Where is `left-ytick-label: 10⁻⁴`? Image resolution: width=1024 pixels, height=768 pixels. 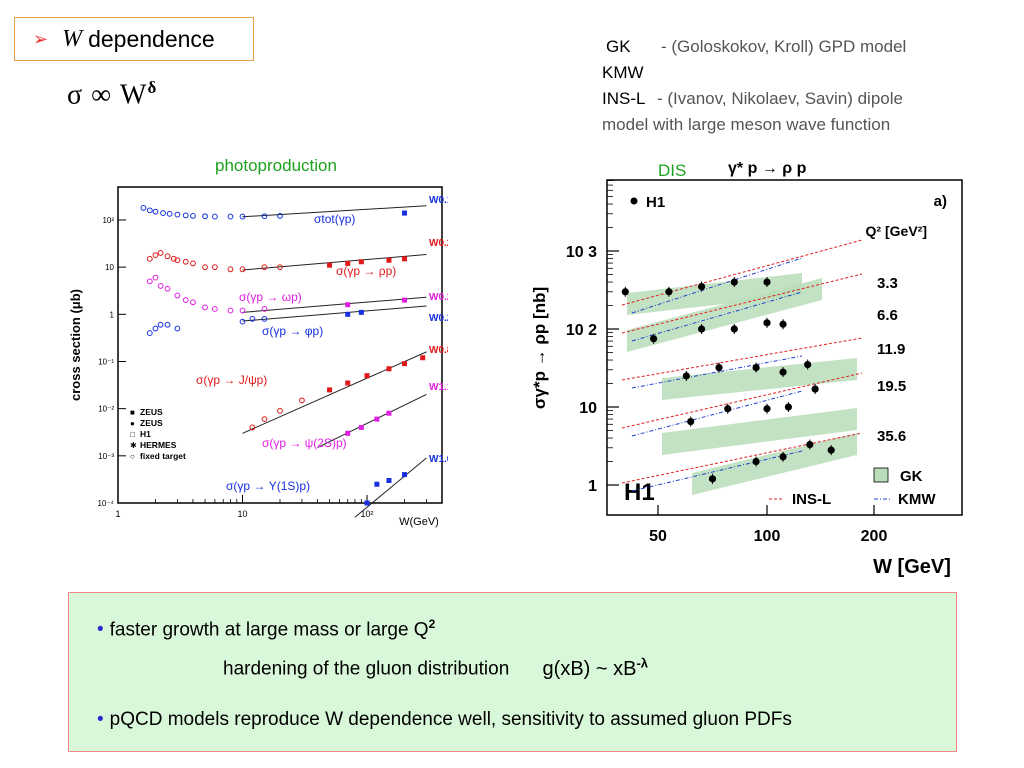 left-ytick-label: 10⁻⁴ is located at coordinates (105, 503).